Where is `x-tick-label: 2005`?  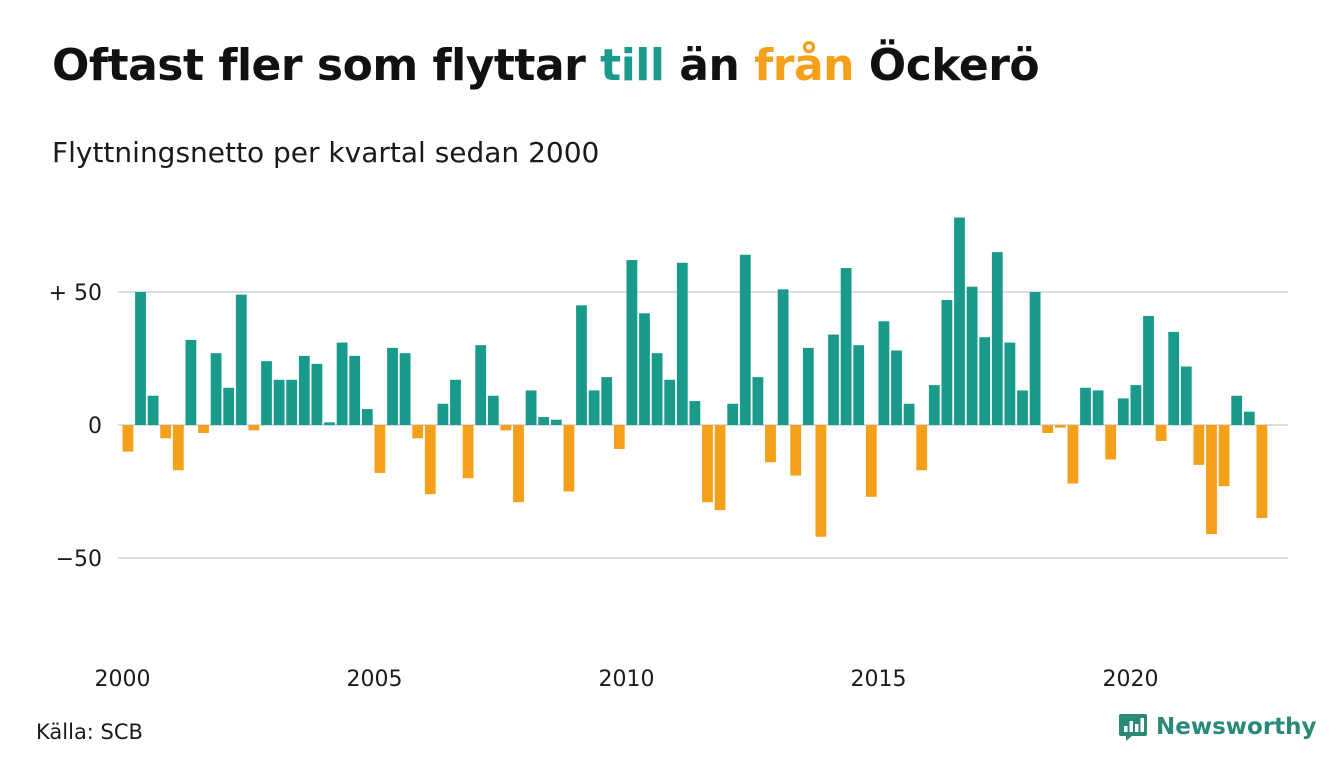 x-tick-label: 2005 is located at coordinates (375, 679).